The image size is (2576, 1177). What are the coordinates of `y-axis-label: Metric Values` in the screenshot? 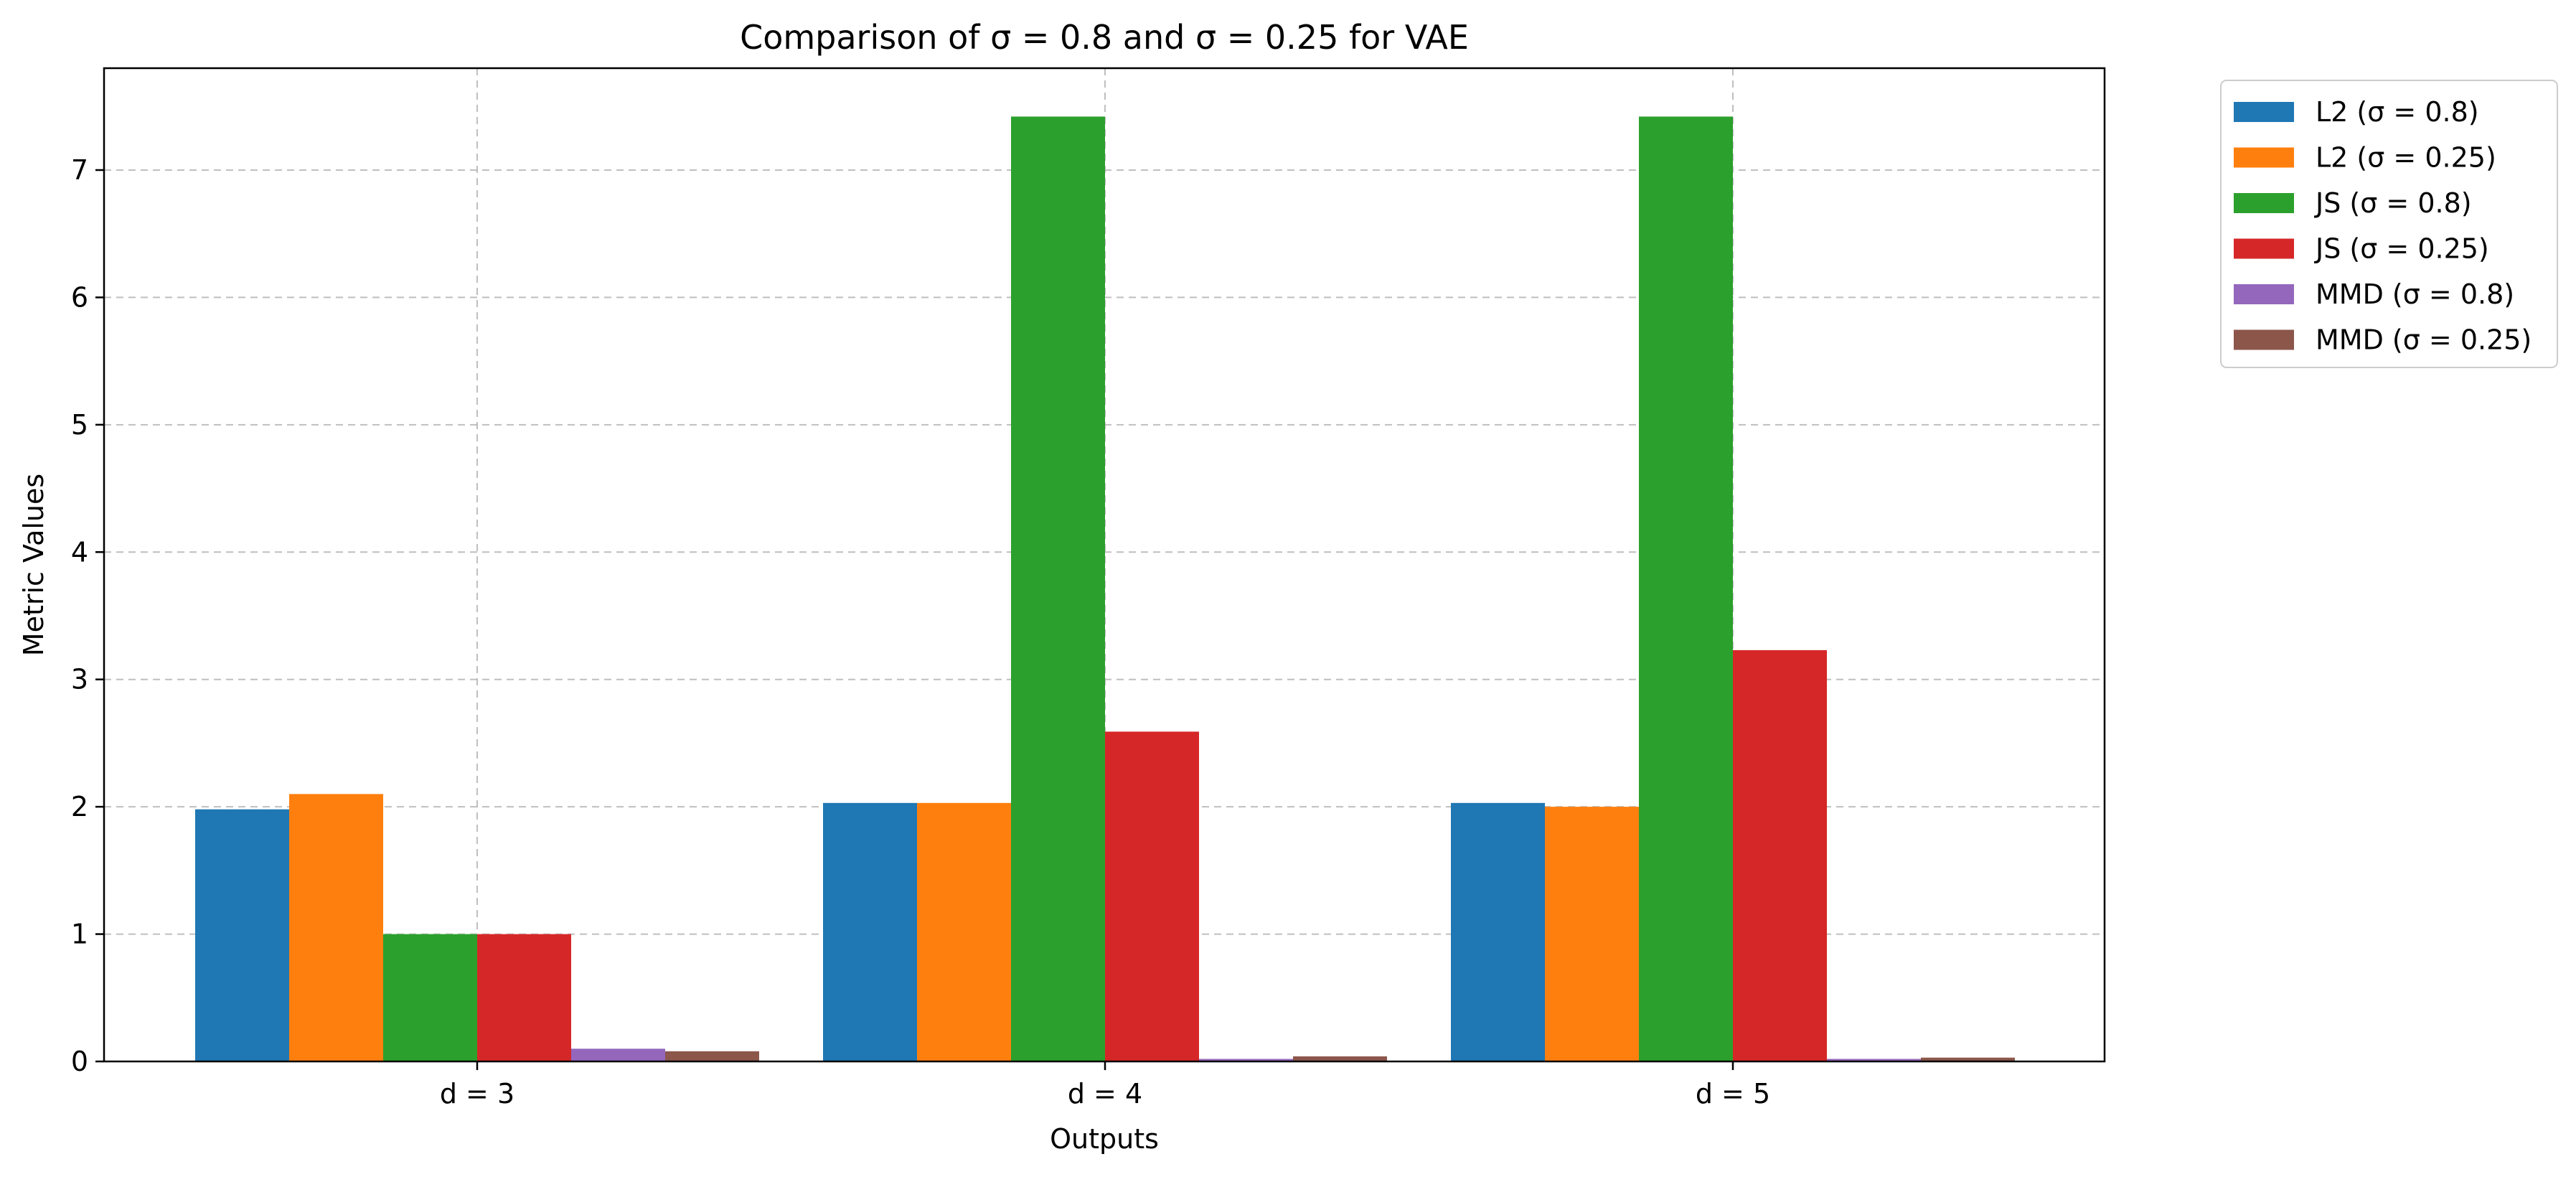 It's located at (34, 565).